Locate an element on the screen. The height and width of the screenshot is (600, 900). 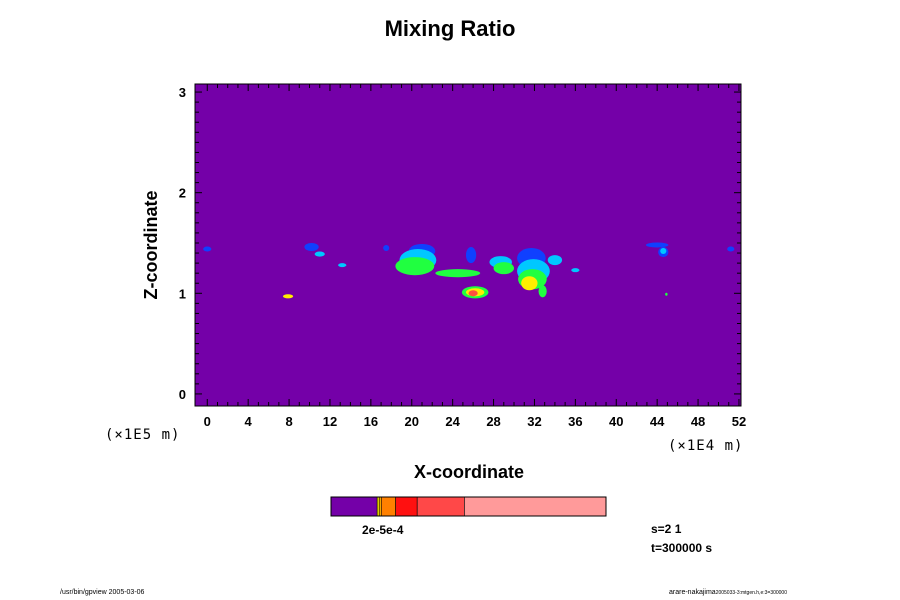
footer-right-main: arare-nakajima is located at coordinates (692, 592).